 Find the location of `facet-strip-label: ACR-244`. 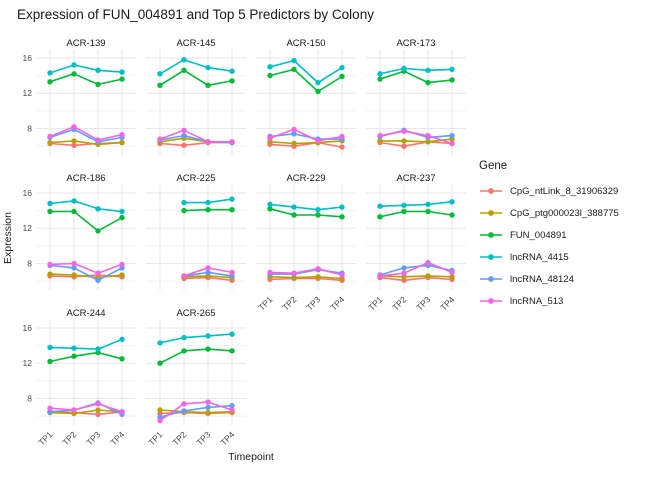

facet-strip-label: ACR-244 is located at coordinates (85, 313).